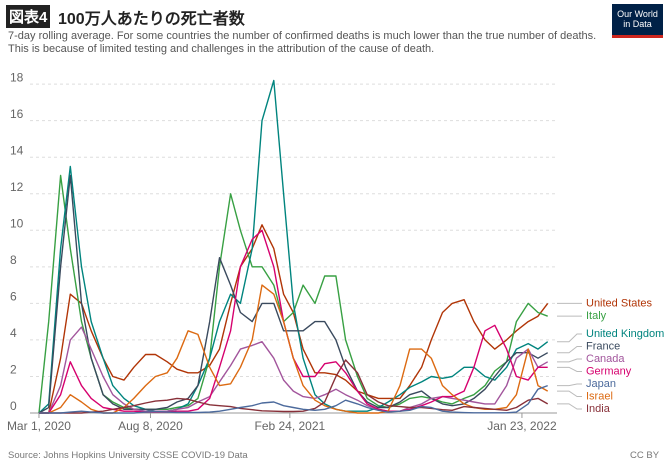 The image size is (670, 469). What do you see at coordinates (598, 409) in the screenshot?
I see `legend-label: India` at bounding box center [598, 409].